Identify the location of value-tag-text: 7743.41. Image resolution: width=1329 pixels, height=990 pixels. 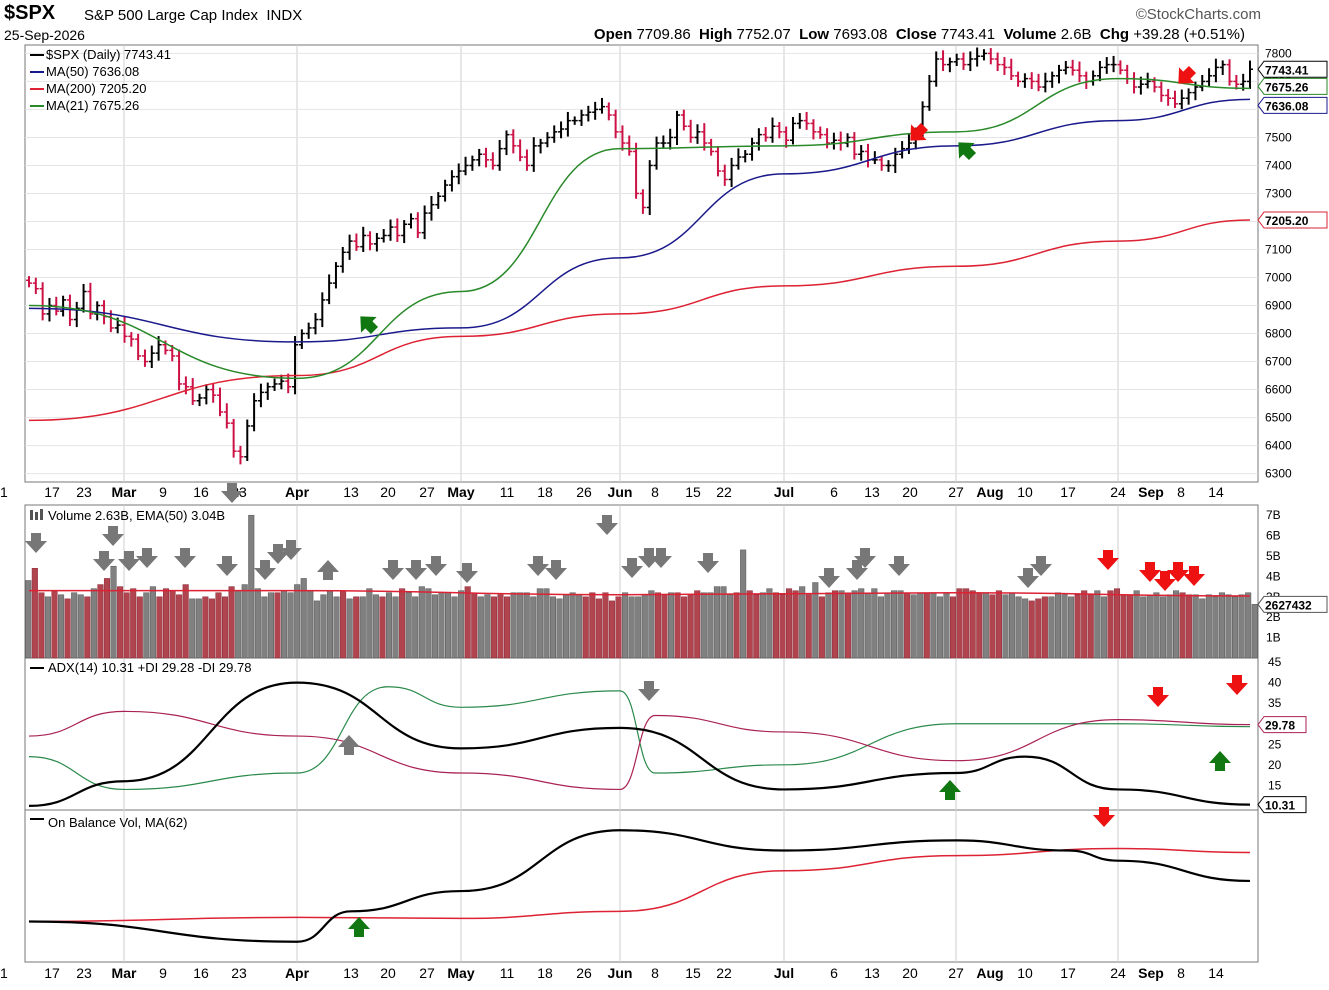
(1287, 70).